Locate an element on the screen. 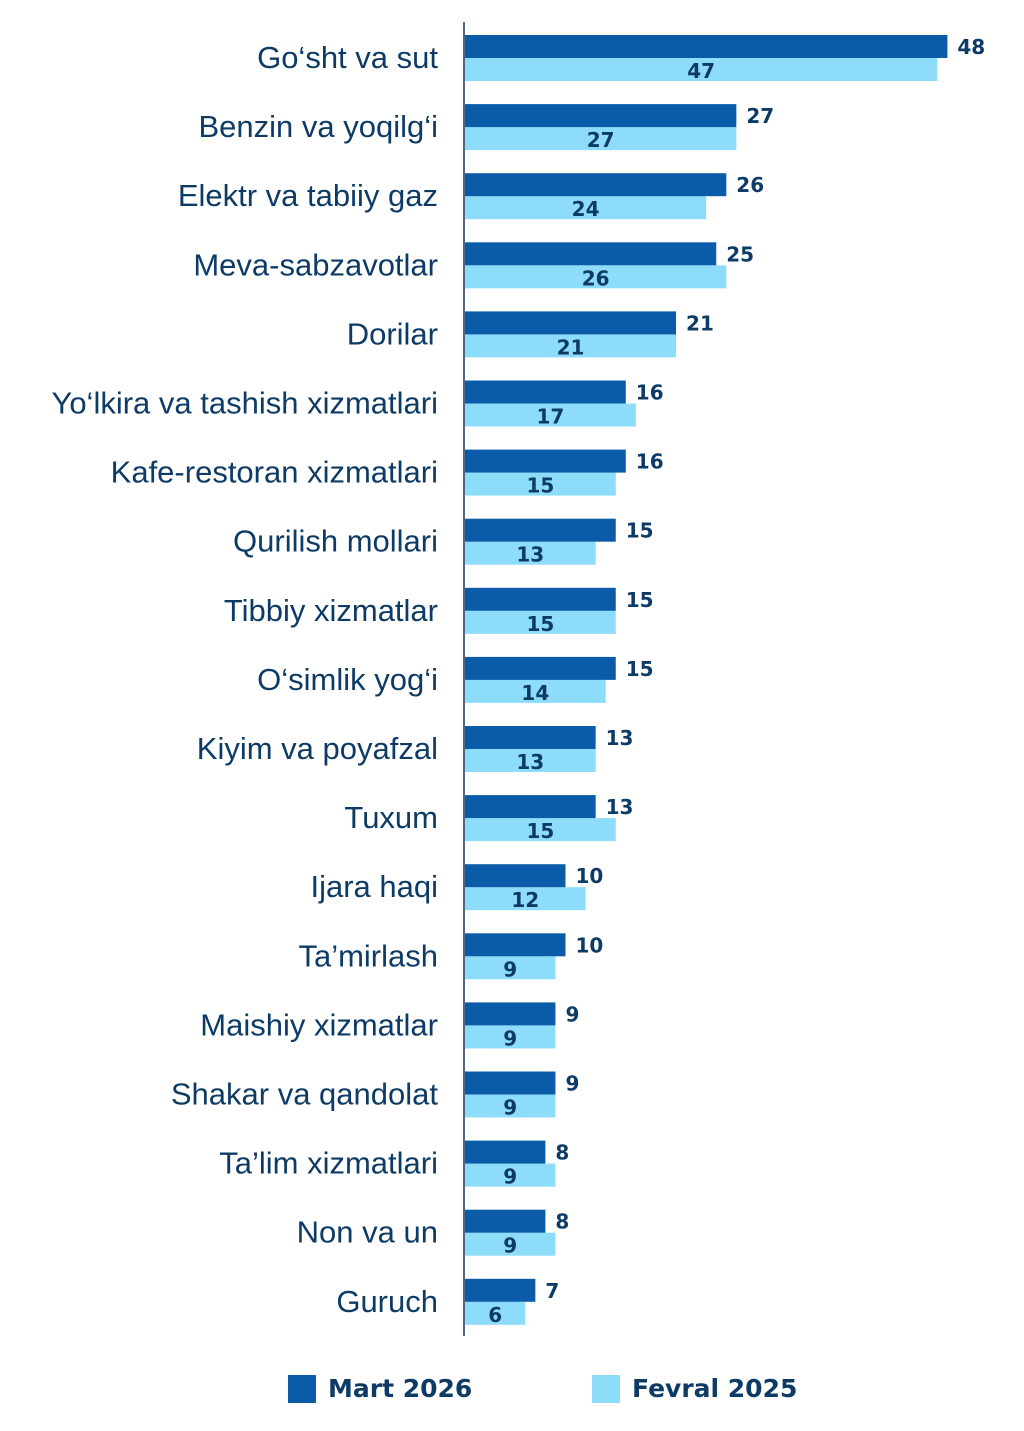 The width and height of the screenshot is (1024, 1431). category-label: Tibbiy xizmatlar is located at coordinates (331, 610).